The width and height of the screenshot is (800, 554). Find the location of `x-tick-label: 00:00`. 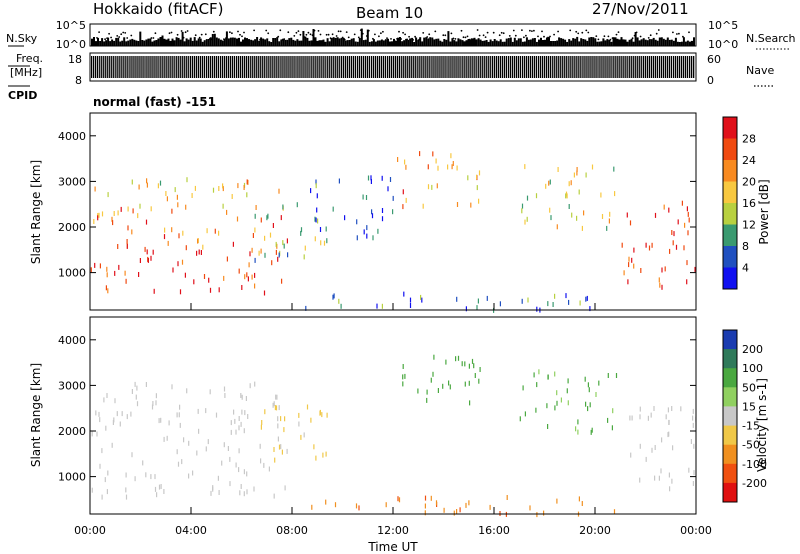

x-tick-label: 00:00 is located at coordinates (90, 530).